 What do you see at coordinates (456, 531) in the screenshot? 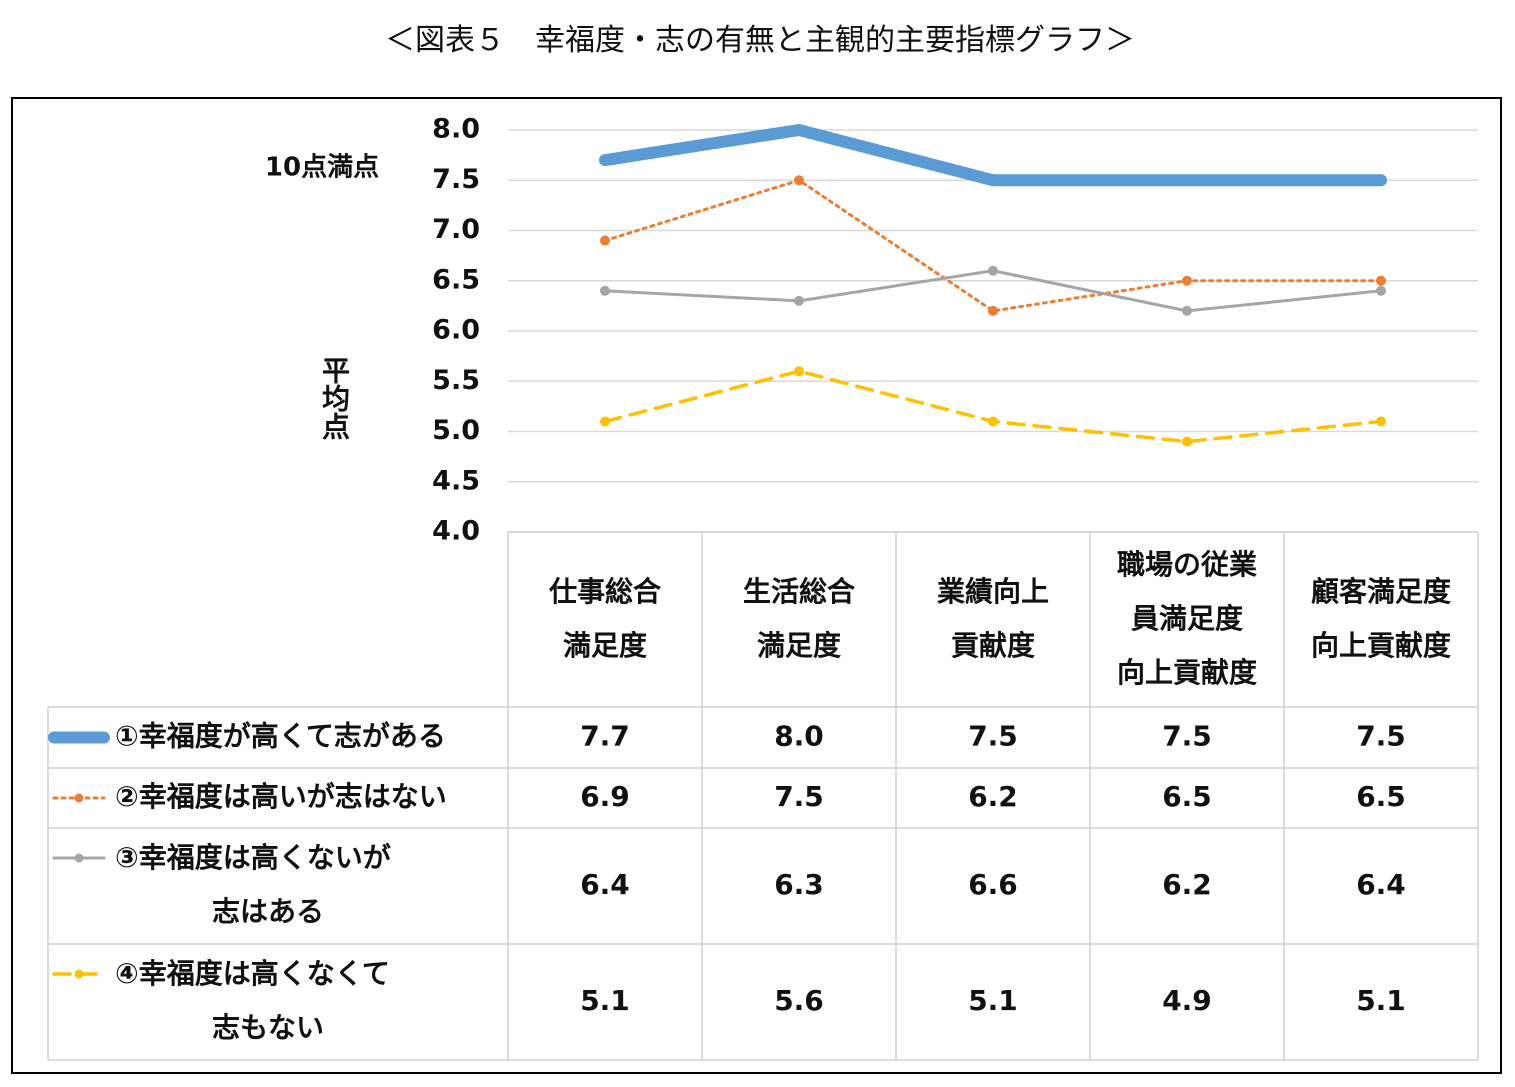
I see `y-tick-label: 4.0` at bounding box center [456, 531].